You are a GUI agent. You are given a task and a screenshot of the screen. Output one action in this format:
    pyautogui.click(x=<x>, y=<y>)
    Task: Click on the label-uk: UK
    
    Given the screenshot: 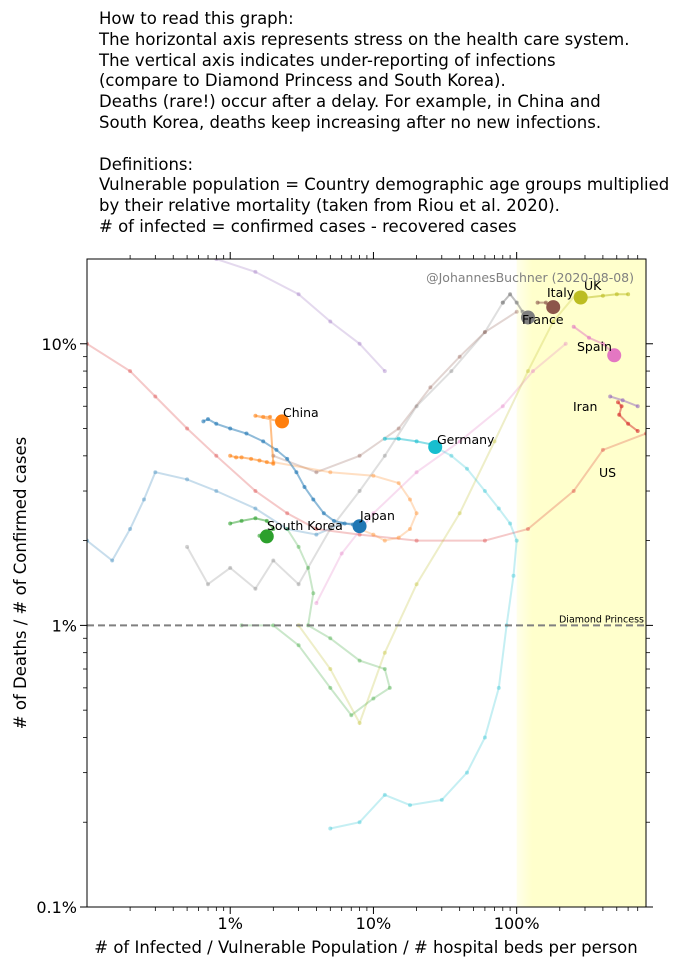 What is the action you would take?
    pyautogui.click(x=593, y=285)
    